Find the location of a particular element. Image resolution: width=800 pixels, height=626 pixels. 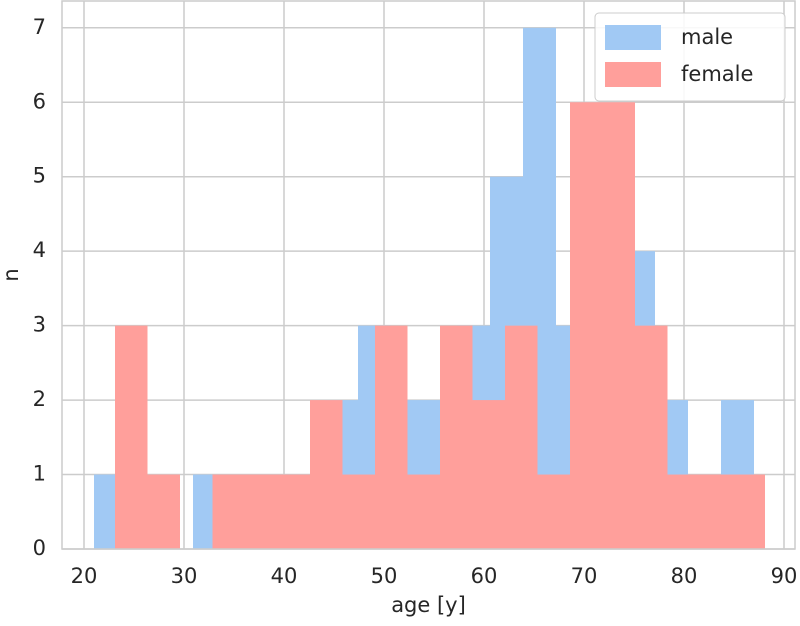

legend-label: female is located at coordinates (717, 74).